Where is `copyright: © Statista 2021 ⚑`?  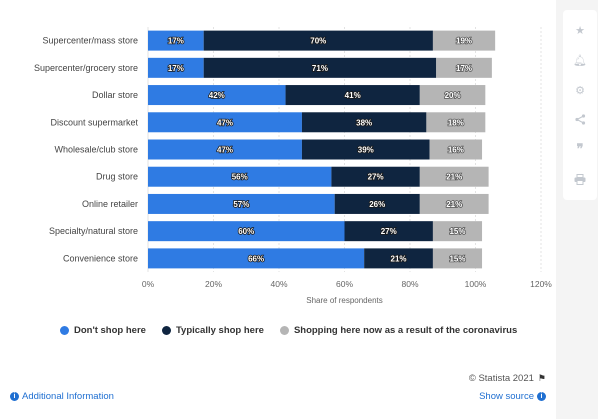 copyright: © Statista 2021 ⚑ is located at coordinates (507, 378).